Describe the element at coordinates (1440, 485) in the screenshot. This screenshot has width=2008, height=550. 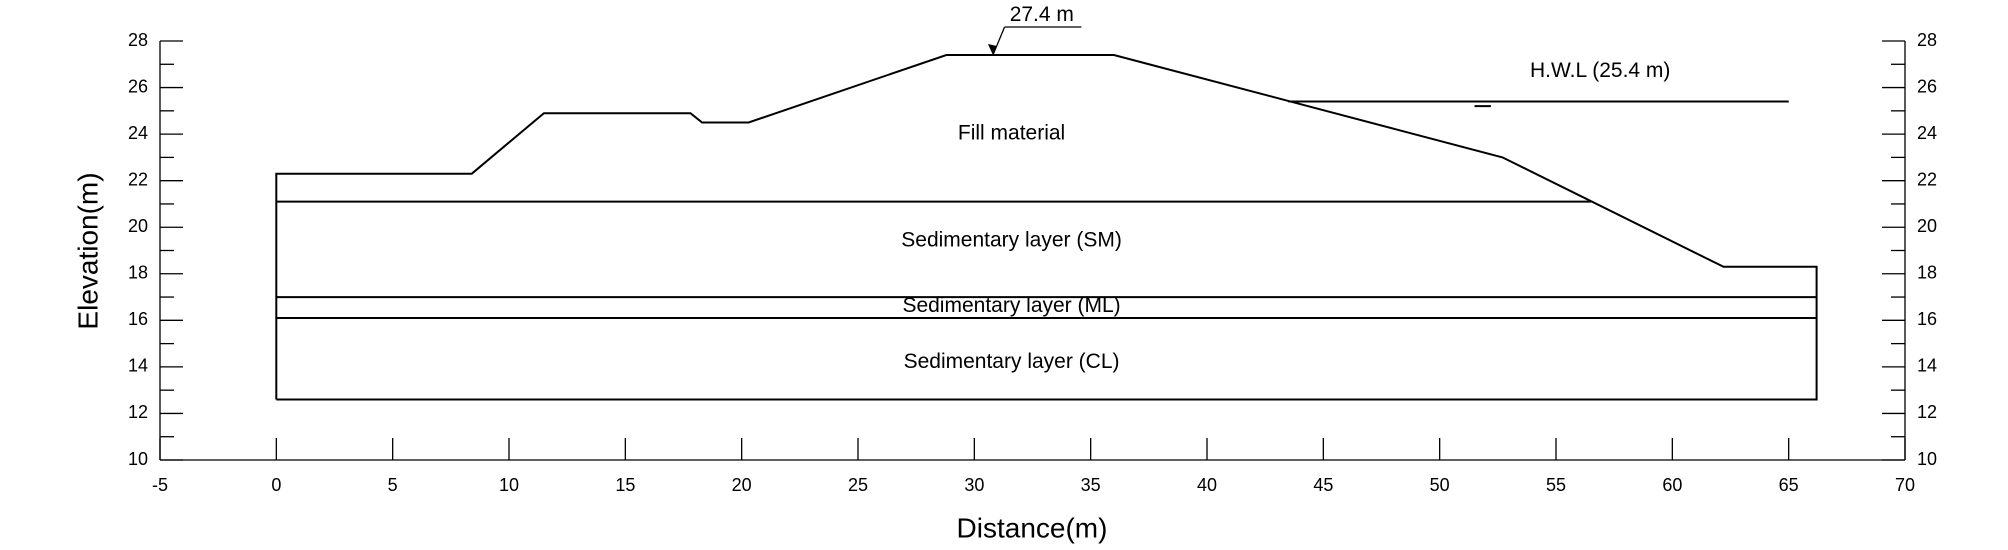
I see `x-tick-label: 50` at that location.